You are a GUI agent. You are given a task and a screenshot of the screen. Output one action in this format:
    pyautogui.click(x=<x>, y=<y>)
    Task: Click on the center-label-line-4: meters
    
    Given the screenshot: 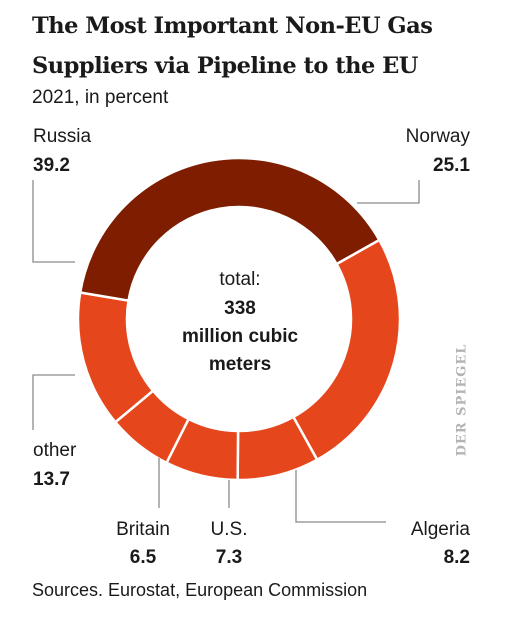 What is the action you would take?
    pyautogui.click(x=240, y=364)
    